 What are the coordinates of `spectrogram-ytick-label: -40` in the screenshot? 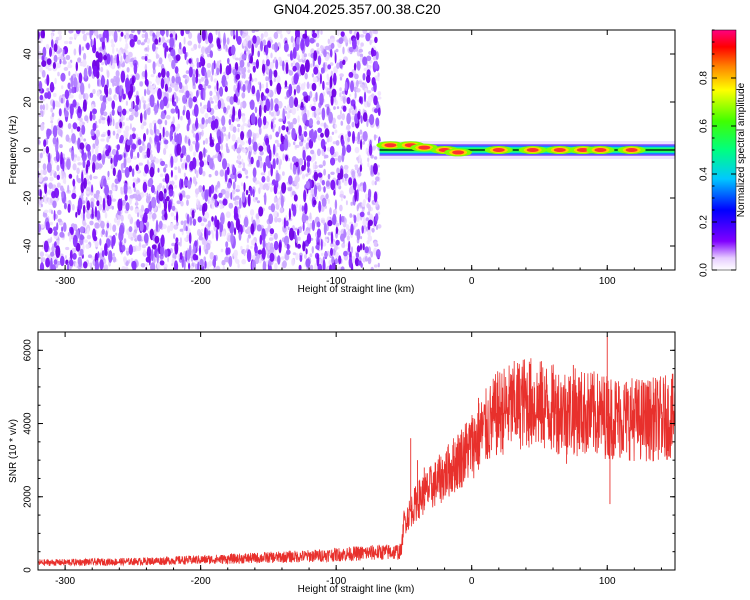 It's located at (28, 245).